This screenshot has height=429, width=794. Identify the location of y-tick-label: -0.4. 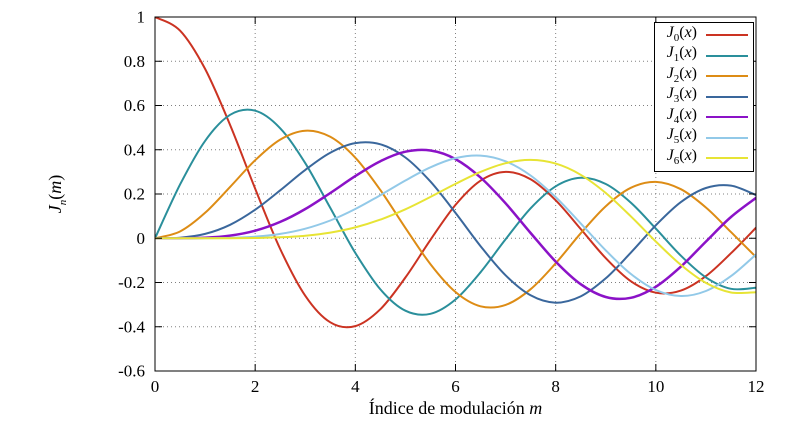
(131, 326).